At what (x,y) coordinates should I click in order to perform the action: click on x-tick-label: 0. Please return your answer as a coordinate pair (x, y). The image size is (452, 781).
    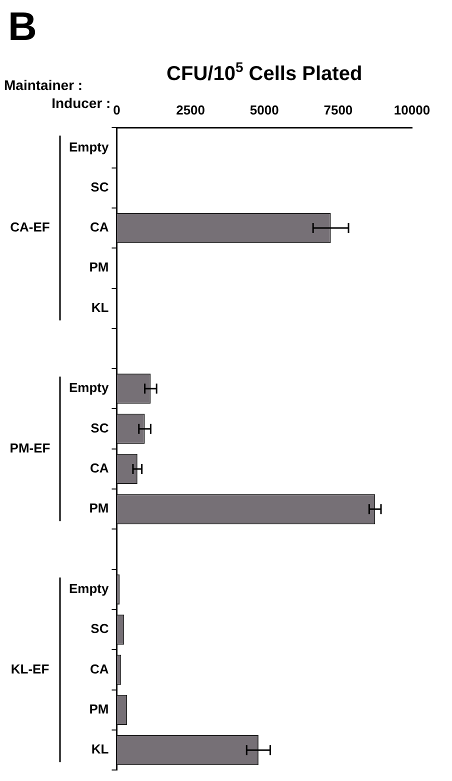
    Looking at the image, I should click on (116, 110).